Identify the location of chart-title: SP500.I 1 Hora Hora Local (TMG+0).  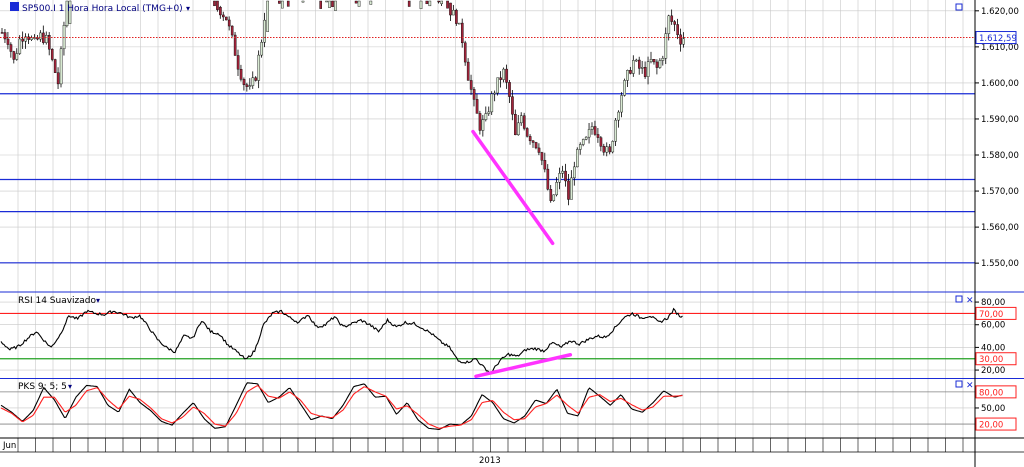
(102, 9).